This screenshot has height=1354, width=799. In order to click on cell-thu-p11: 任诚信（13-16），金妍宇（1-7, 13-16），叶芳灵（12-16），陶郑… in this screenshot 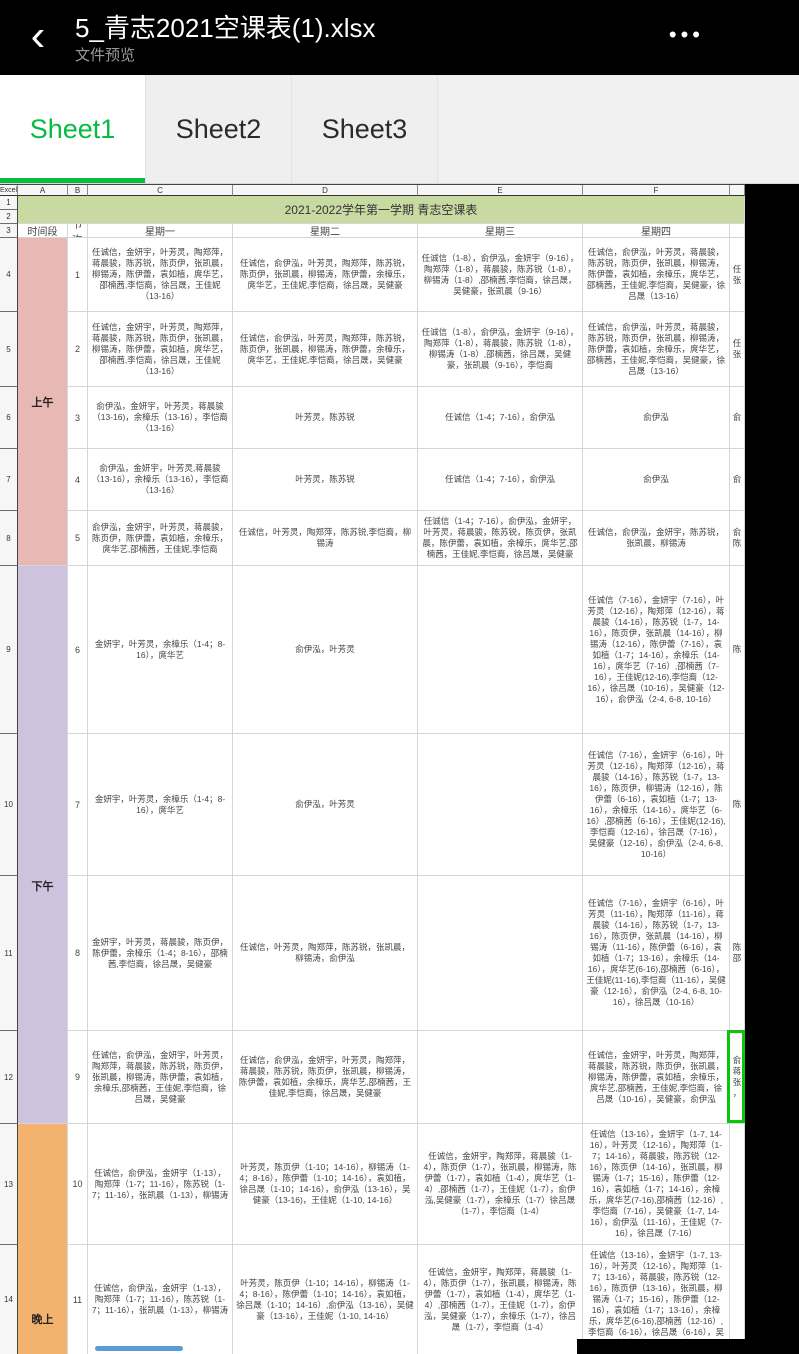, I will do `click(656, 1299)`.